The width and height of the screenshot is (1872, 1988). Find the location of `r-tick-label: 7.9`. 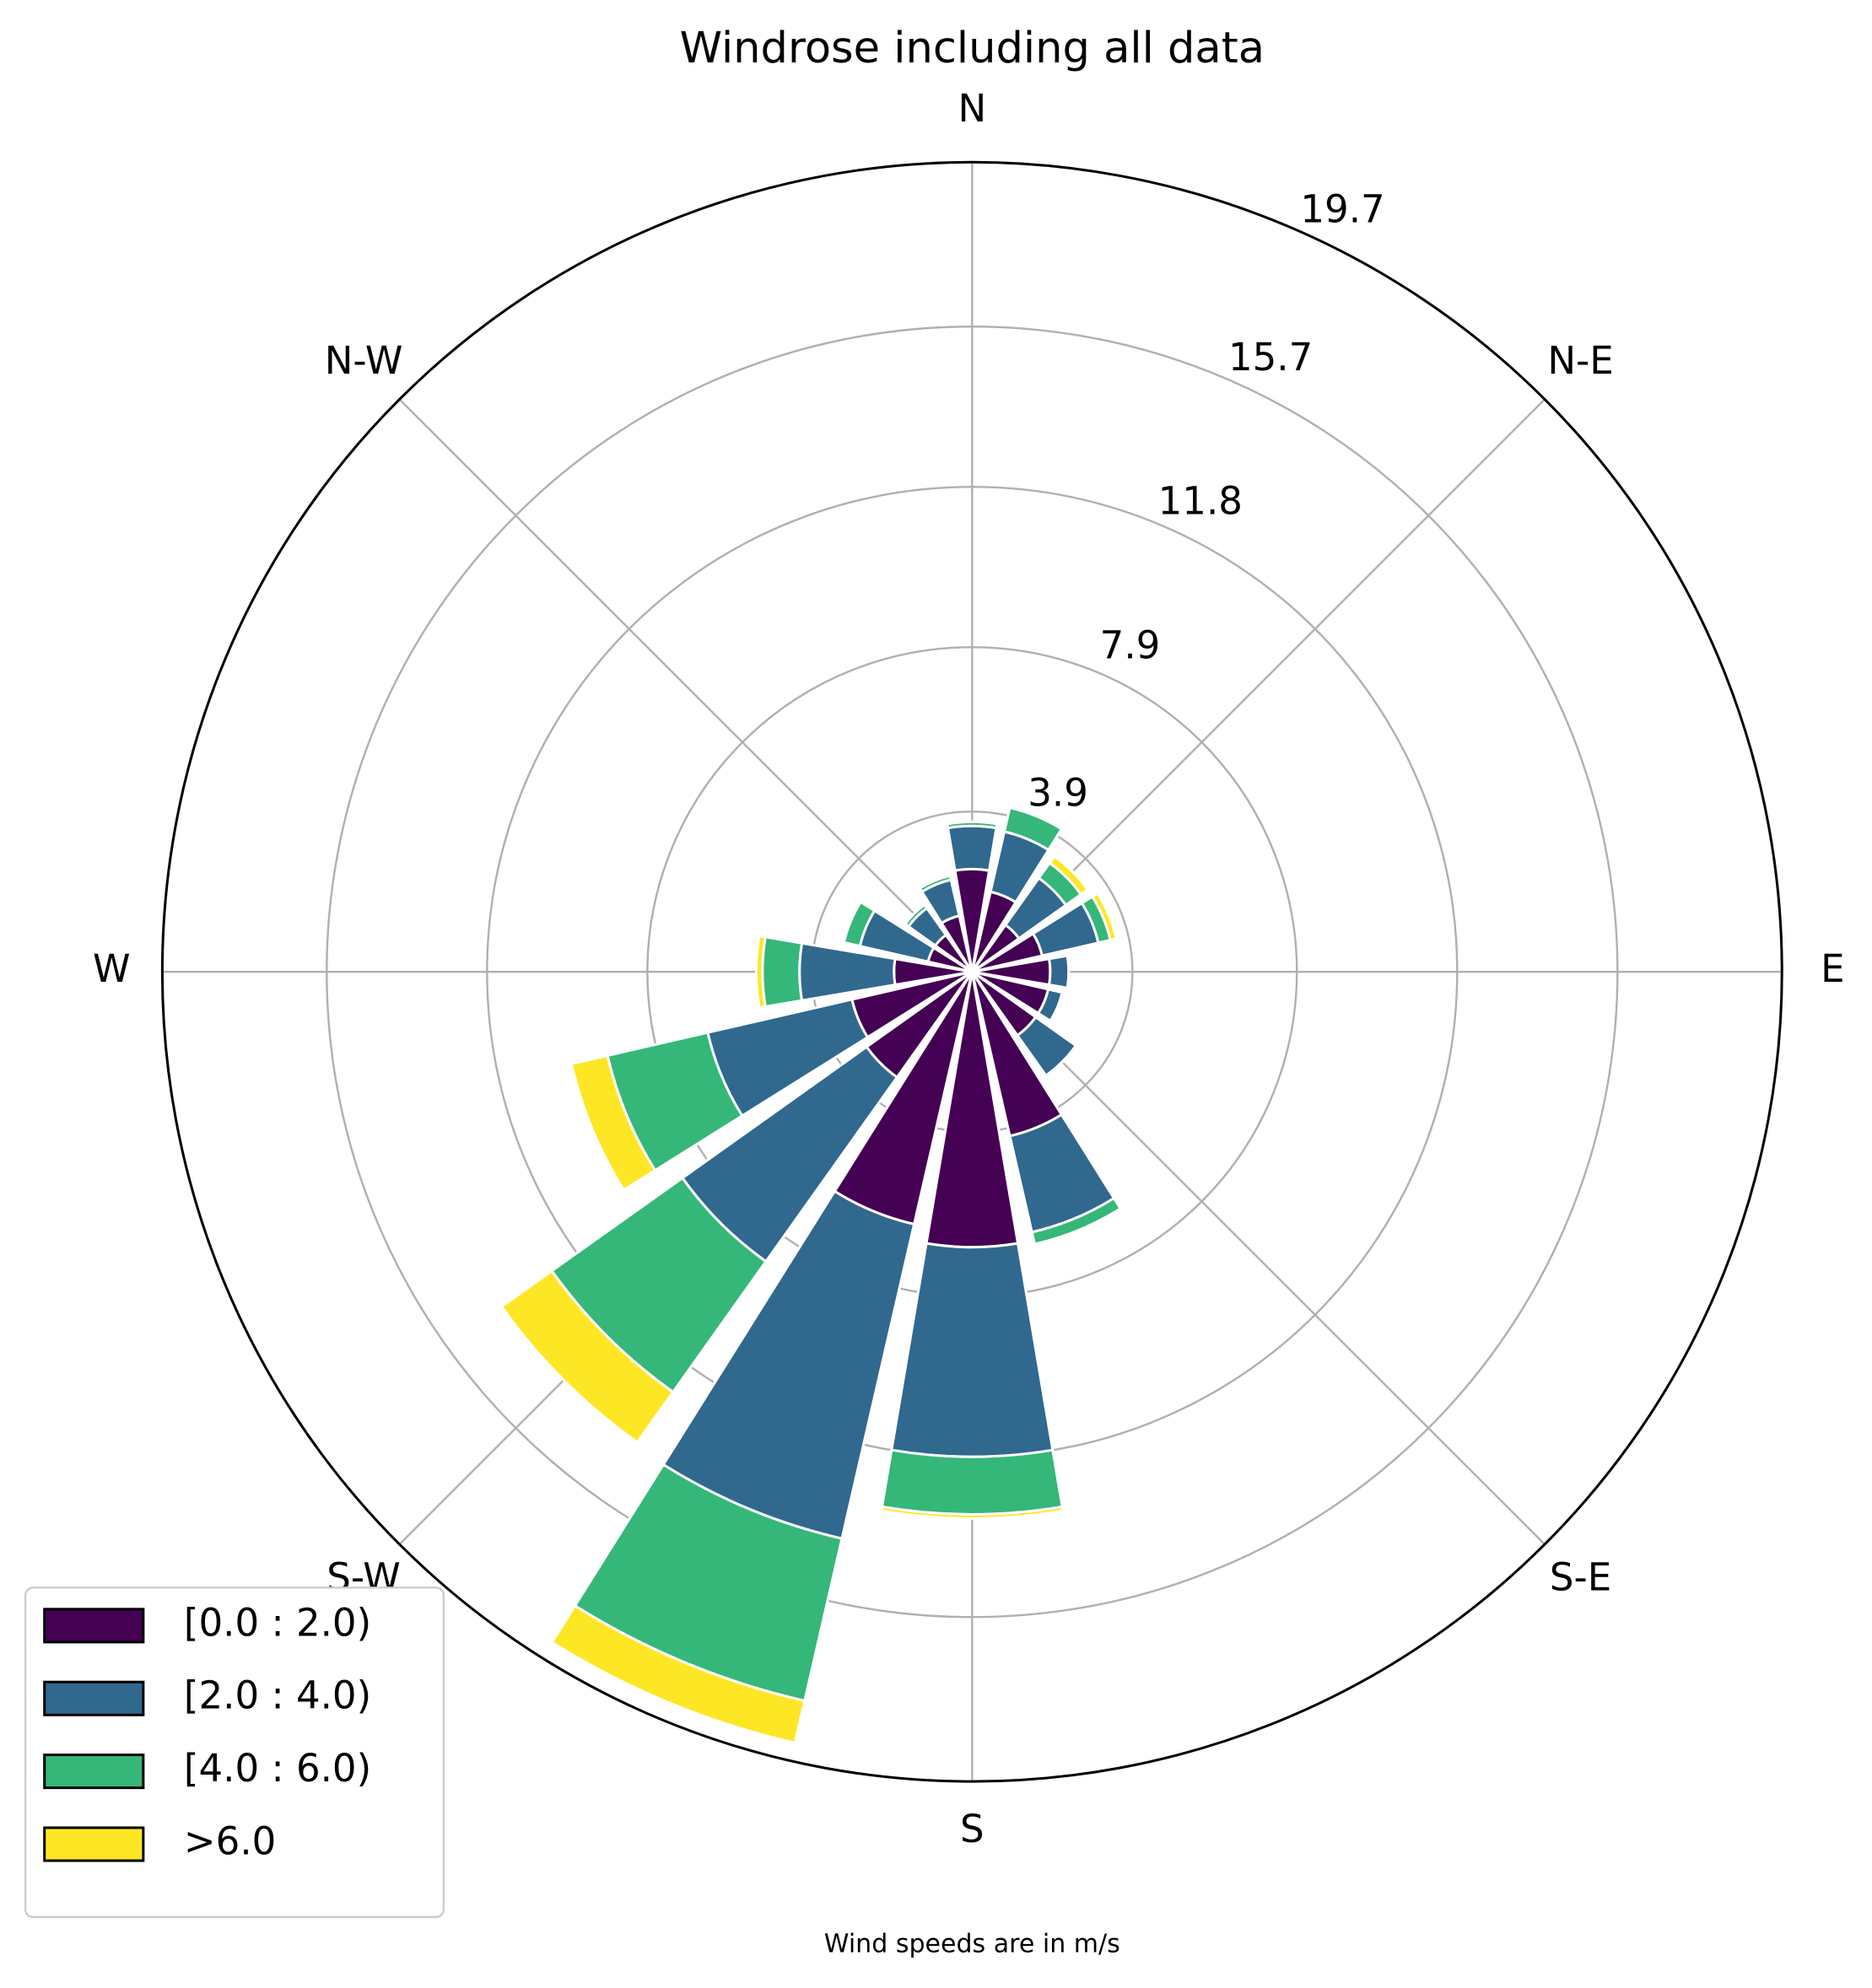

r-tick-label: 7.9 is located at coordinates (1130, 644).